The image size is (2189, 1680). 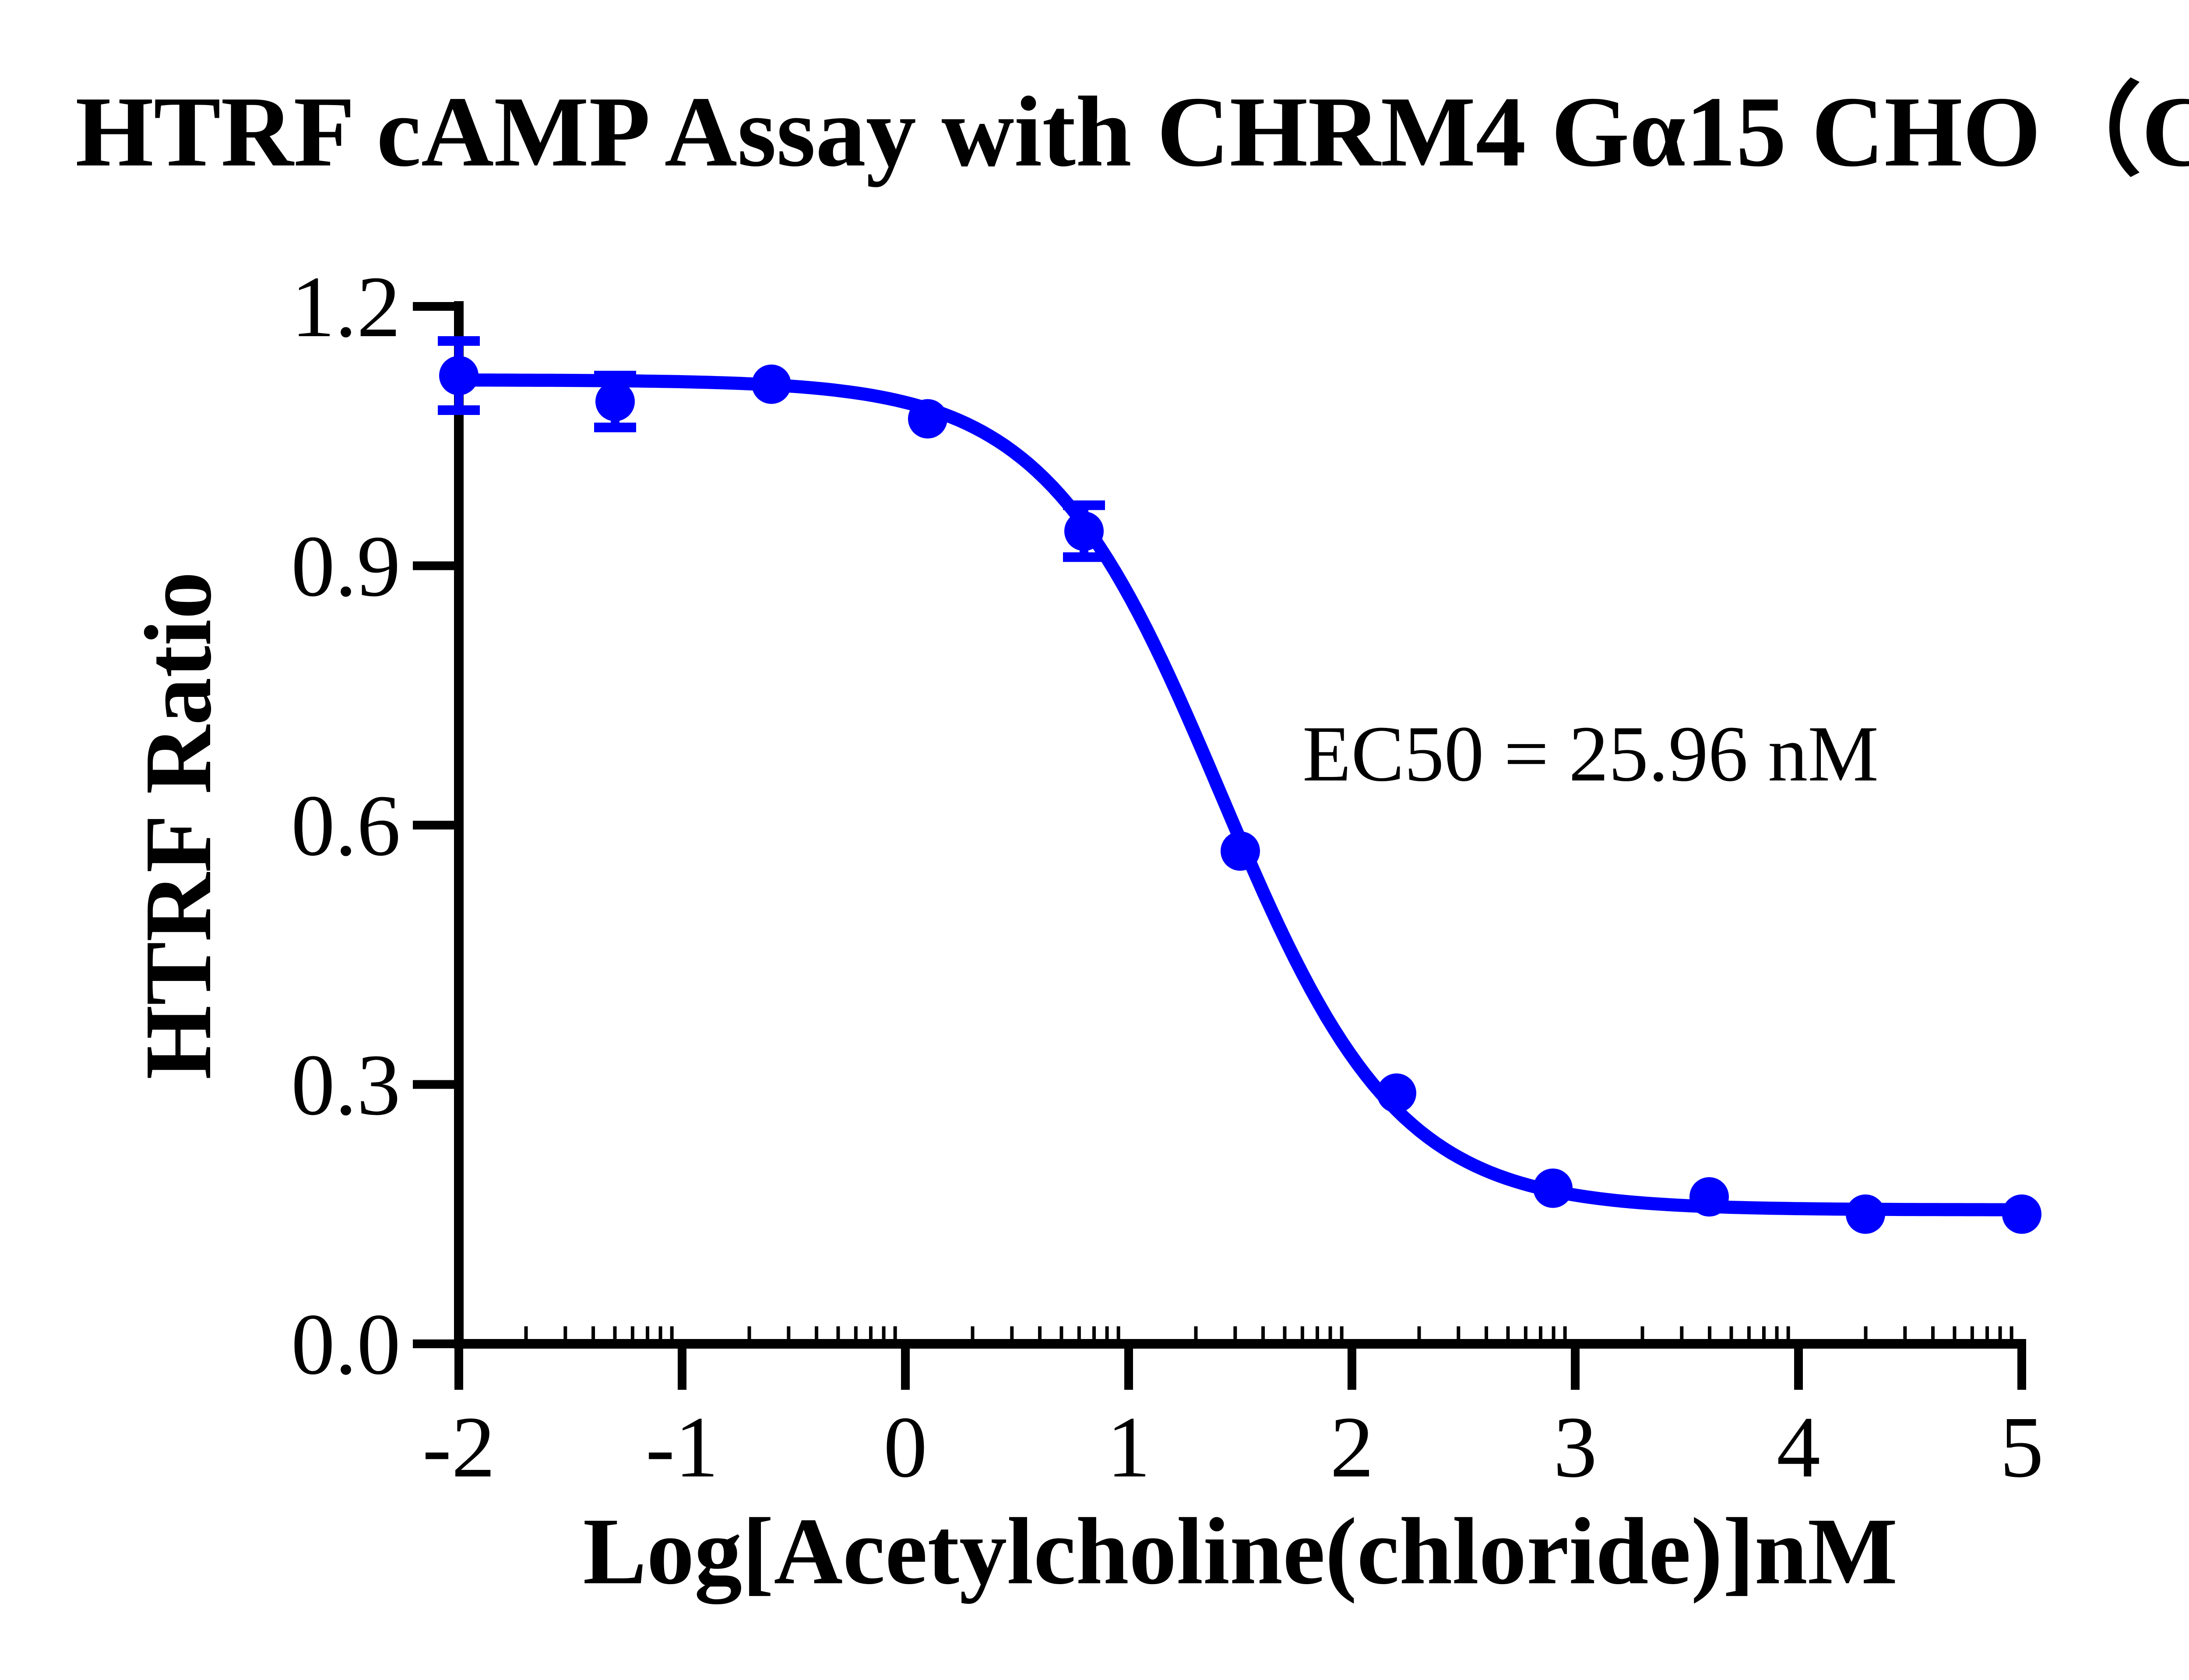 I want to click on x-tick-label: 2, so click(x=1352, y=1447).